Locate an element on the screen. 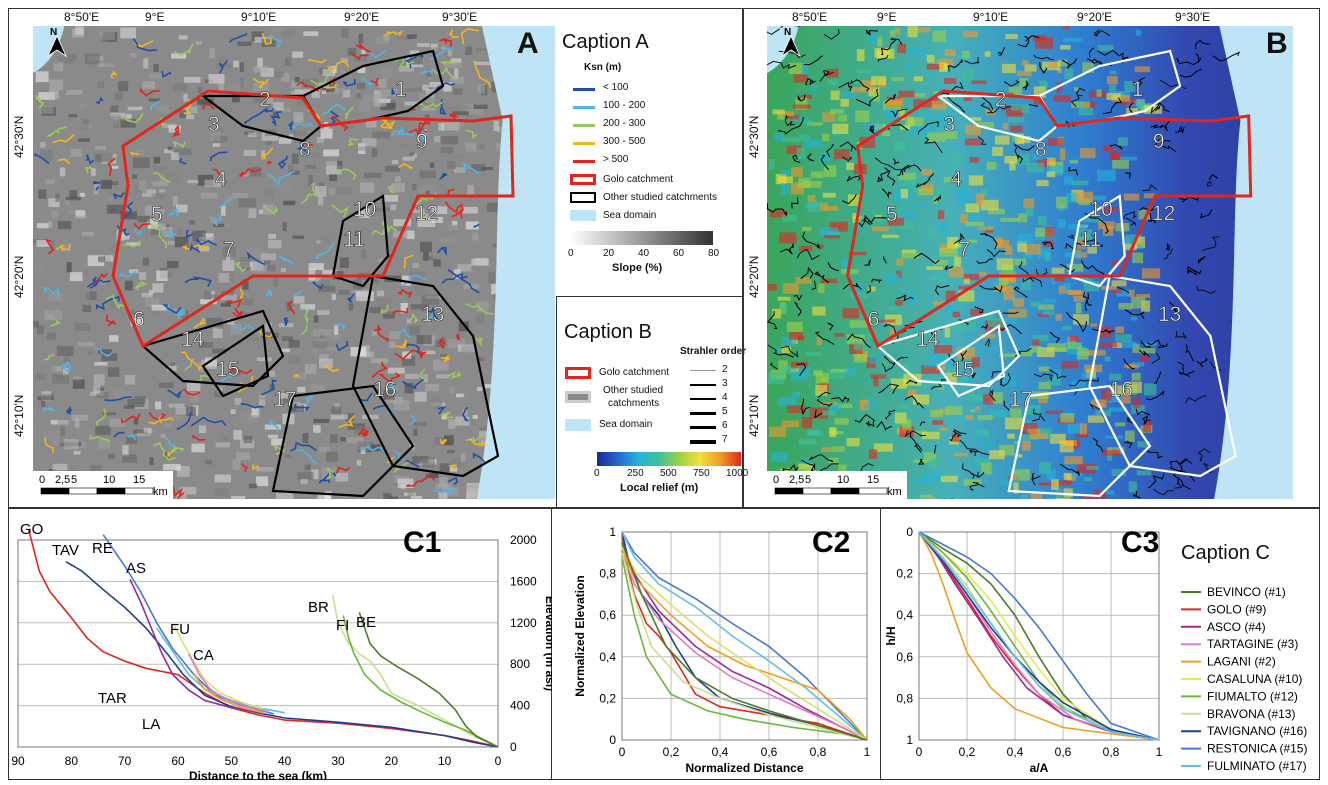  scale-tick-0: 0 is located at coordinates (42, 480).